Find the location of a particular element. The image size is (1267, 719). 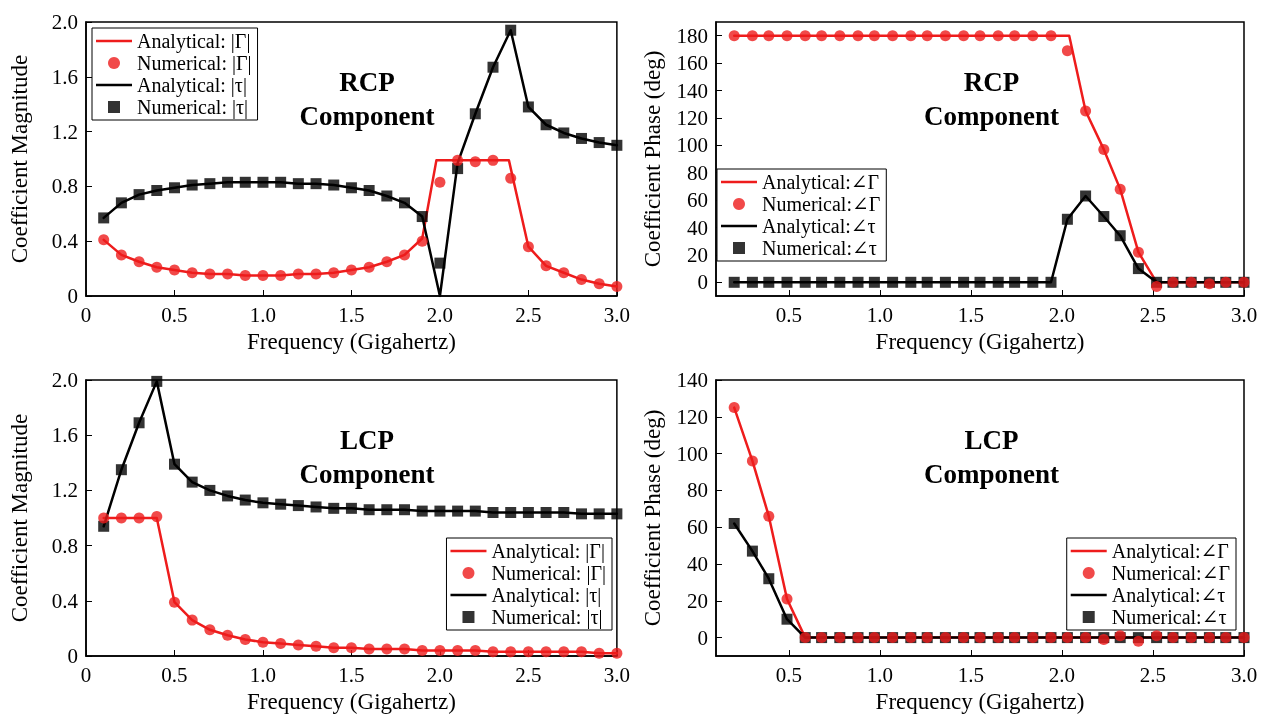

y-tick-label: 180 is located at coordinates (692, 35).